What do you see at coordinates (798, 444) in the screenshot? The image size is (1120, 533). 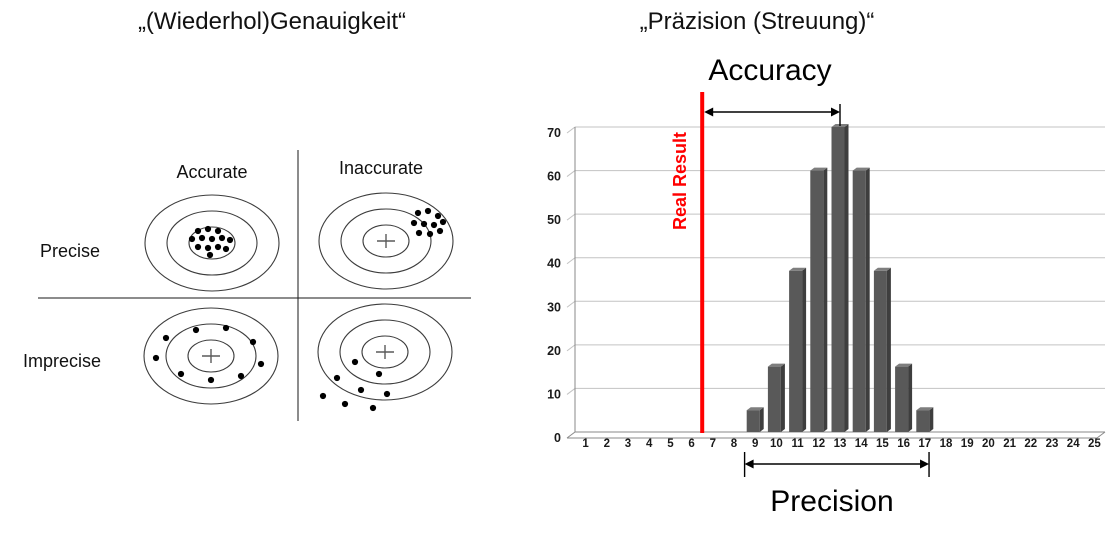 I see `x-tick-label: 11` at bounding box center [798, 444].